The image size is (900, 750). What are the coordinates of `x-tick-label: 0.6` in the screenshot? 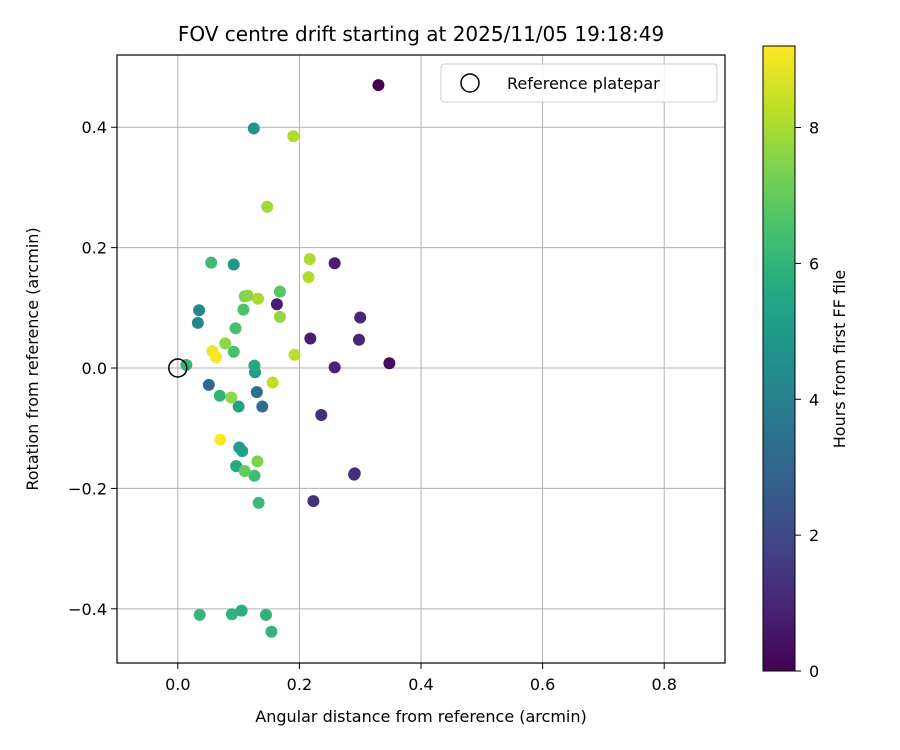 It's located at (542, 684).